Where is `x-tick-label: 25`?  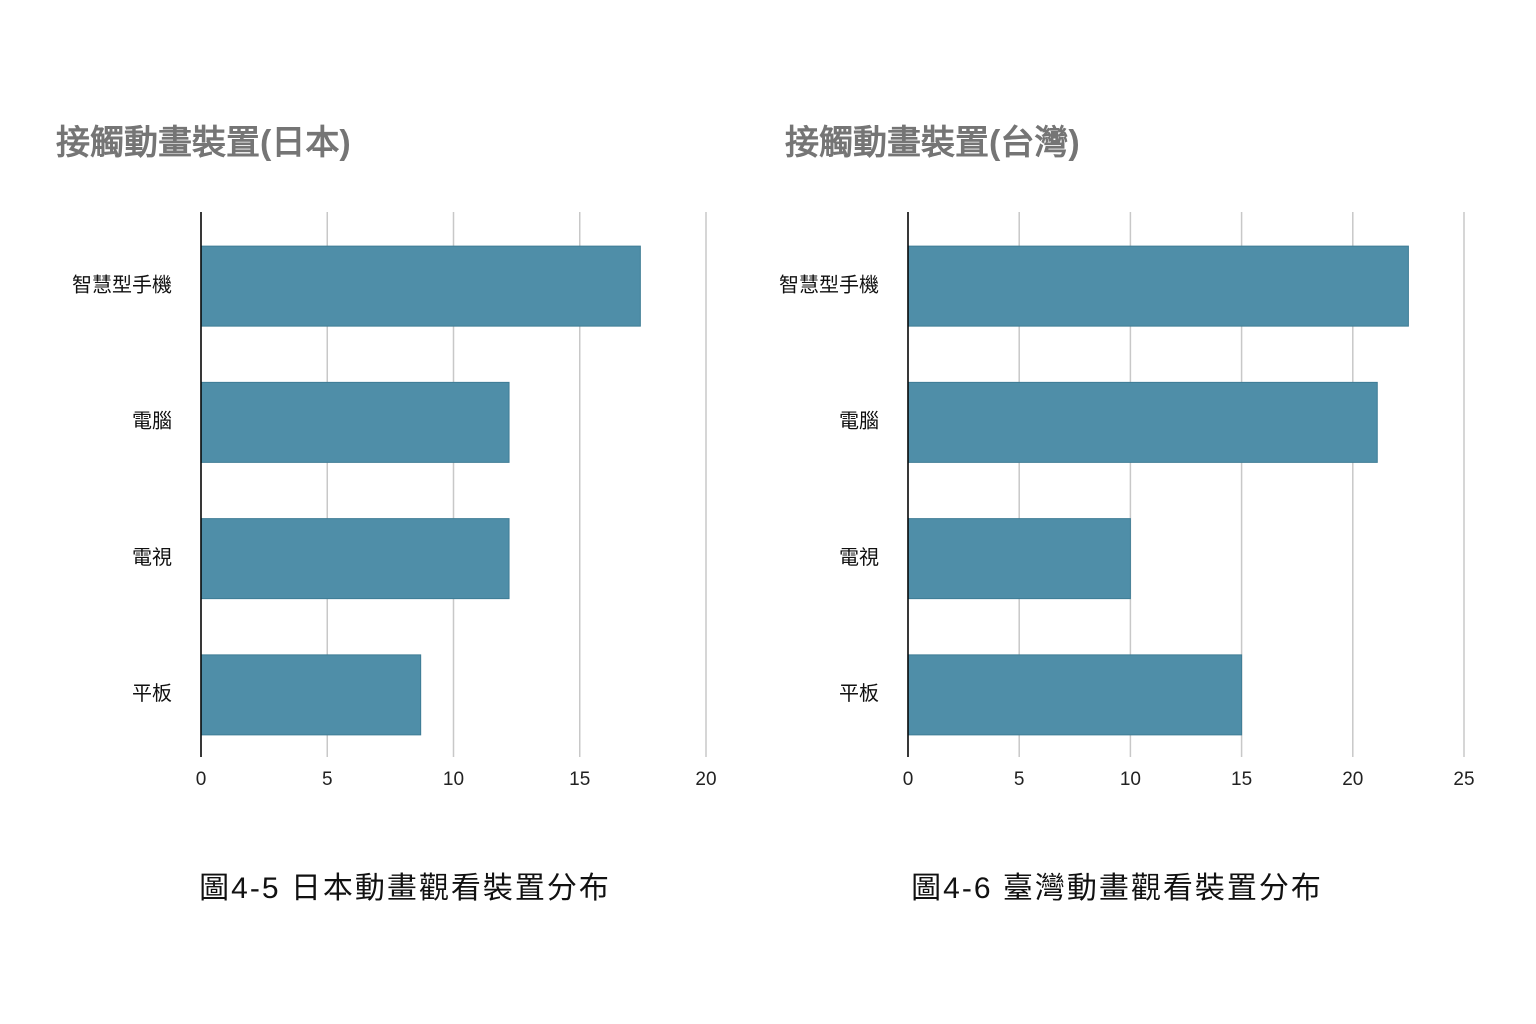 x-tick-label: 25 is located at coordinates (1463, 779).